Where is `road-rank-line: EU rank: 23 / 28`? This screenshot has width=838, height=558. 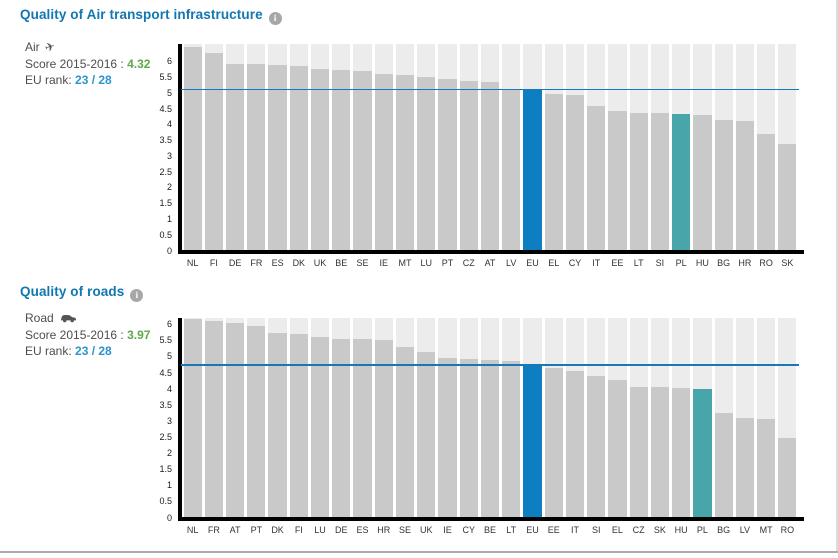
road-rank-line: EU rank: 23 / 28 is located at coordinates (87, 351).